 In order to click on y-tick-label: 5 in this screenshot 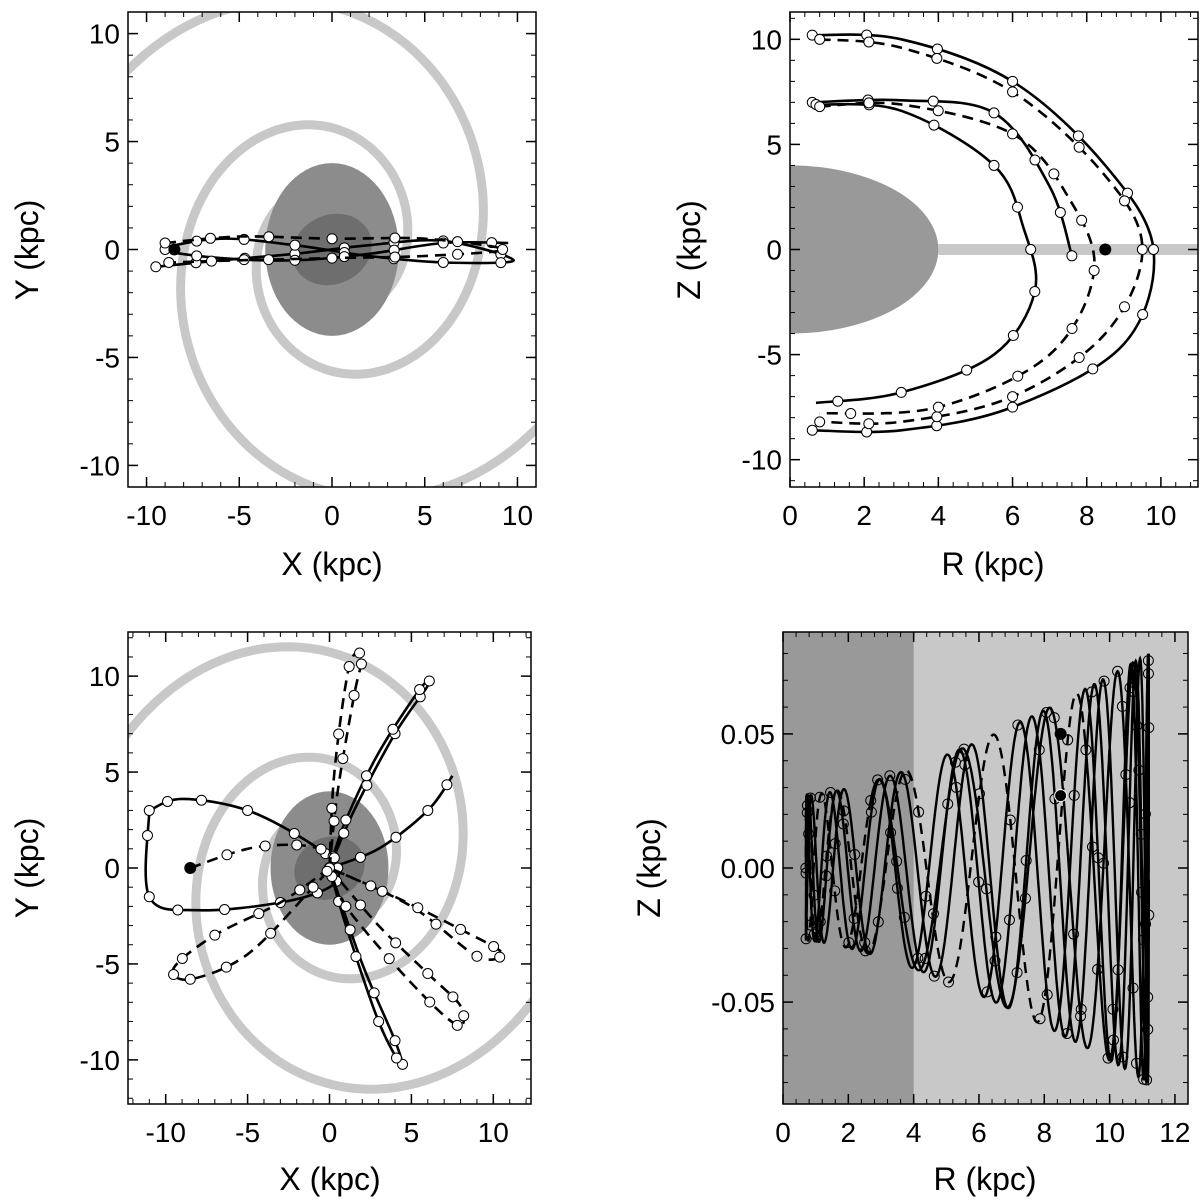, I will do `click(112, 772)`.